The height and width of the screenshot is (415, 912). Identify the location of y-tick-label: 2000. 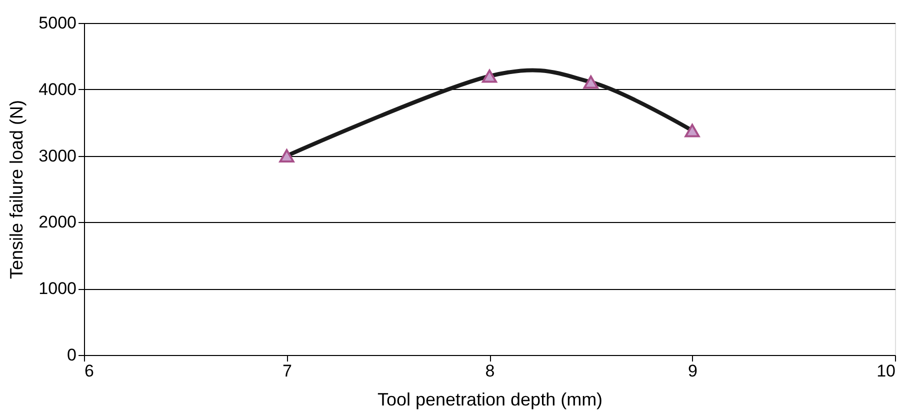
(57, 222).